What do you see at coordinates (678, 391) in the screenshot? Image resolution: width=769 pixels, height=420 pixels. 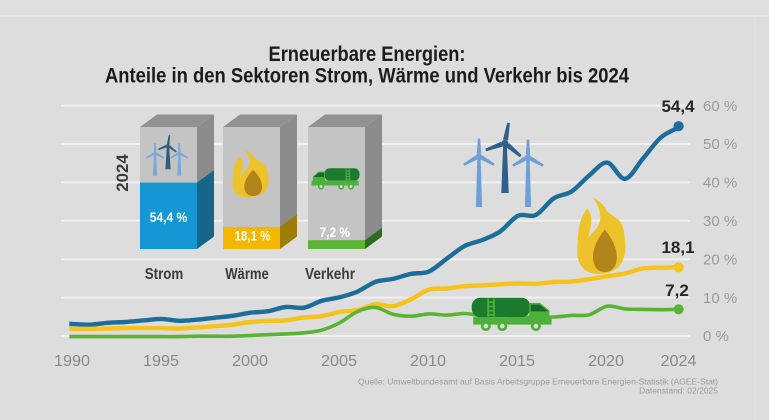 I see `svg-text: Datenstand: 02/2025` at bounding box center [678, 391].